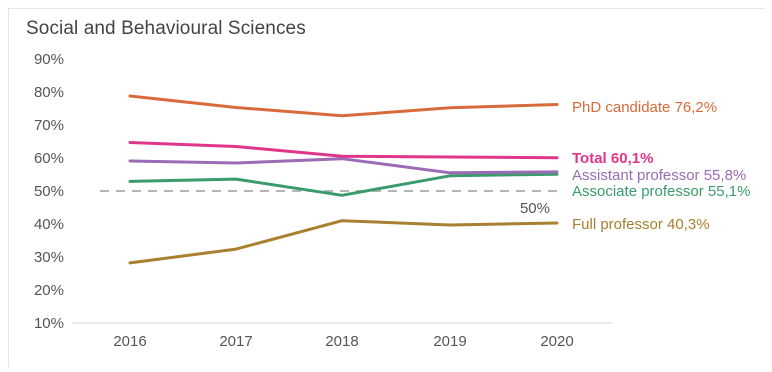 Image resolution: width=772 pixels, height=372 pixels. What do you see at coordinates (49, 92) in the screenshot?
I see `y-tick-label: 80%` at bounding box center [49, 92].